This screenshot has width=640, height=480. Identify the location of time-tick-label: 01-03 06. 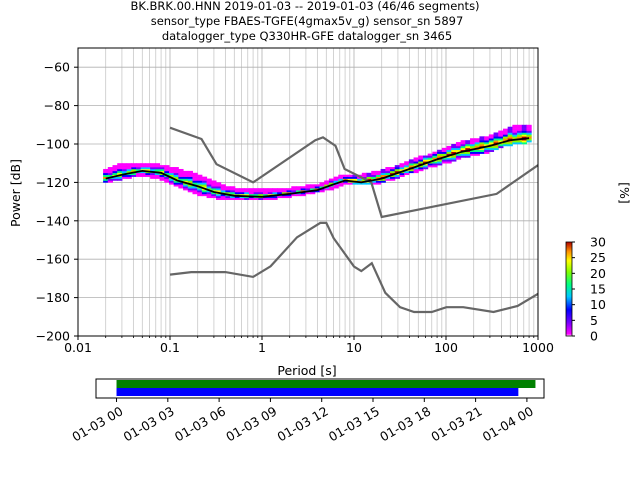
(200, 423).